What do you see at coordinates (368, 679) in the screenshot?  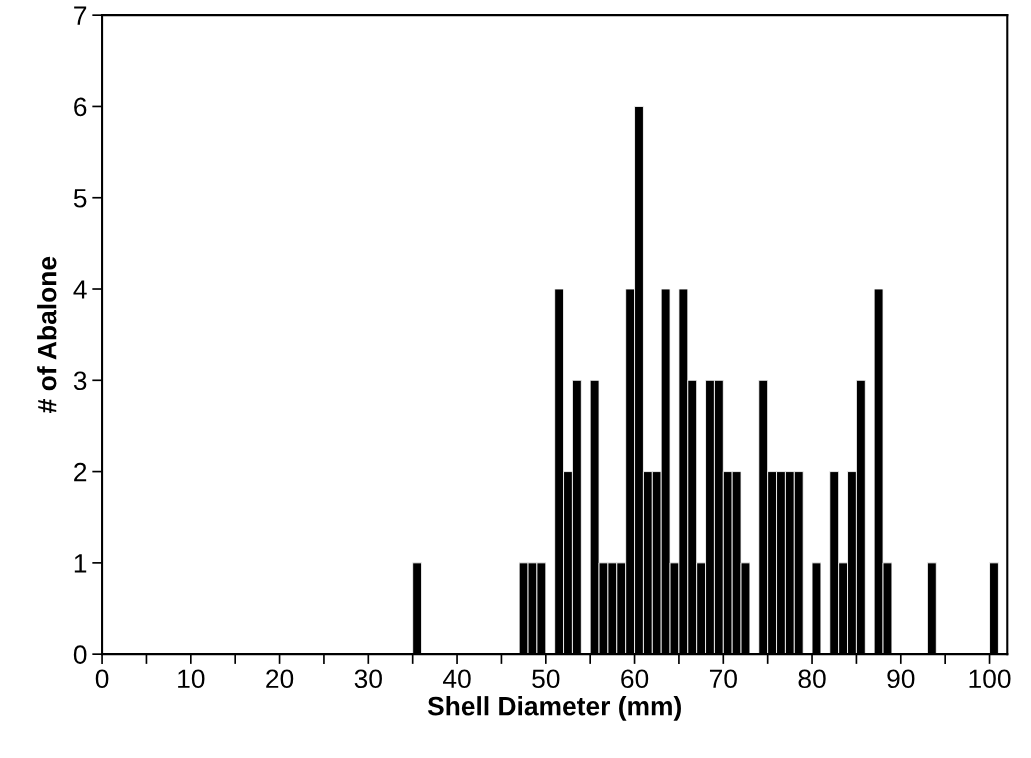 I see `x-tick-label: 30` at bounding box center [368, 679].